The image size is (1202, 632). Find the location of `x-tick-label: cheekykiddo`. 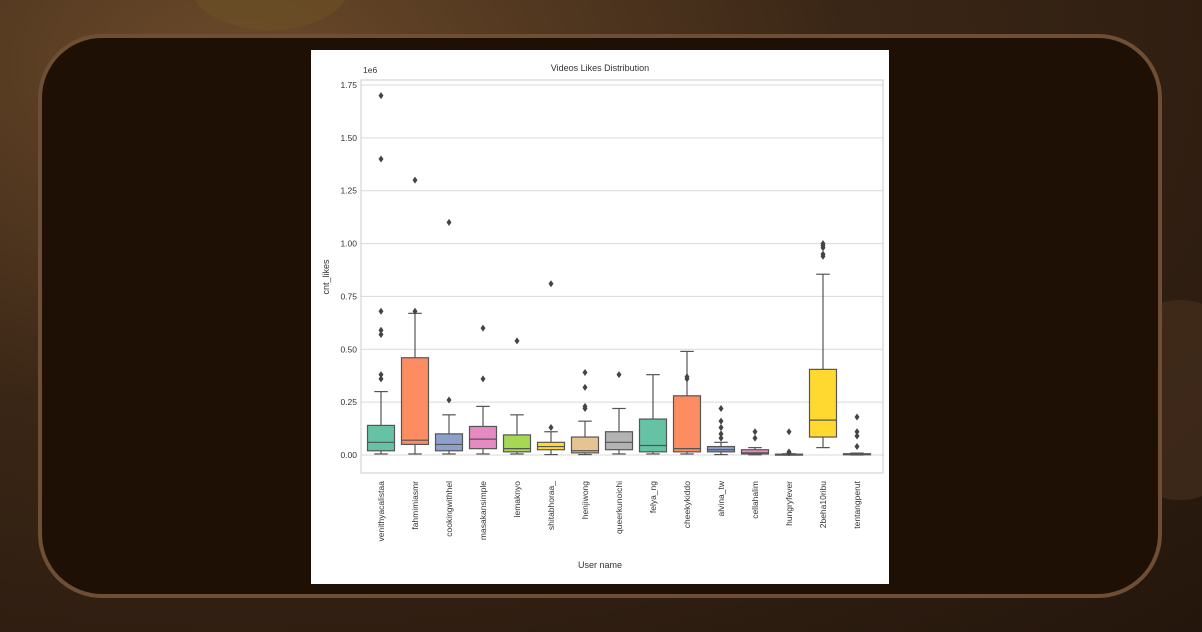

x-tick-label: cheekykiddo is located at coordinates (687, 505).